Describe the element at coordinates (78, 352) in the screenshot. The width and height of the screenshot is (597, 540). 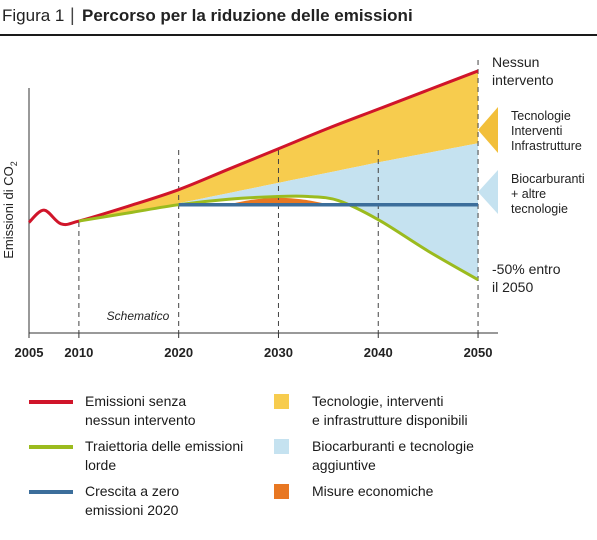
I see `x-tick-label-2010: 2010` at that location.